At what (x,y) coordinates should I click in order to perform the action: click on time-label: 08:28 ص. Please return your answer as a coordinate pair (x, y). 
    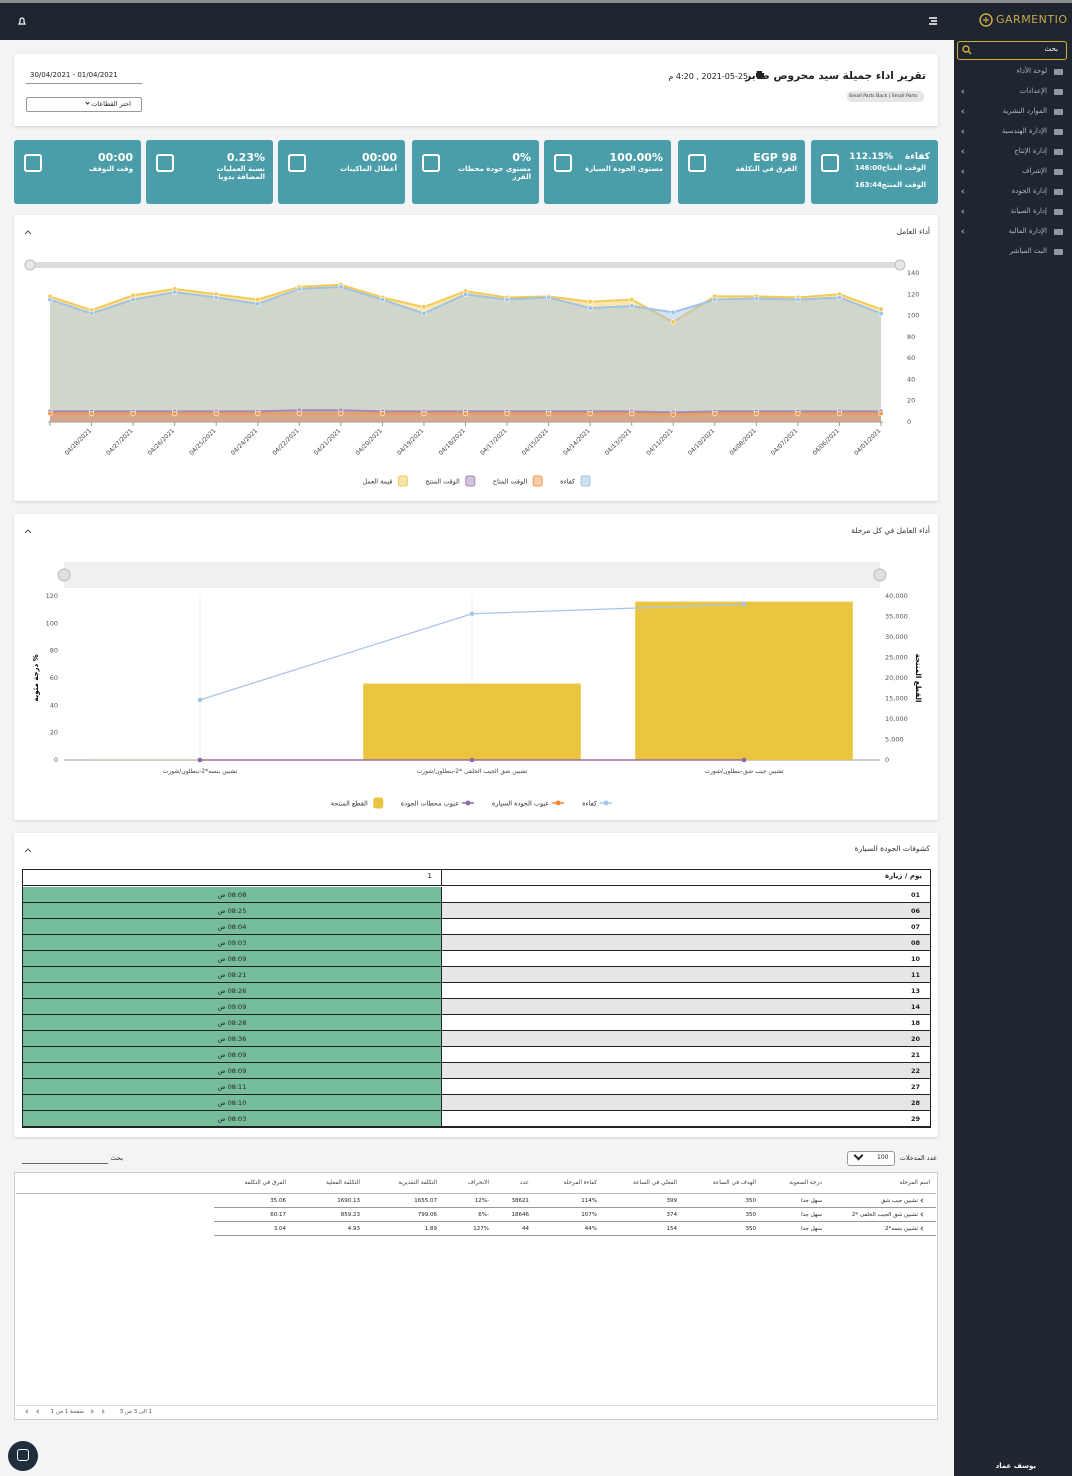
    Looking at the image, I should click on (232, 1022).